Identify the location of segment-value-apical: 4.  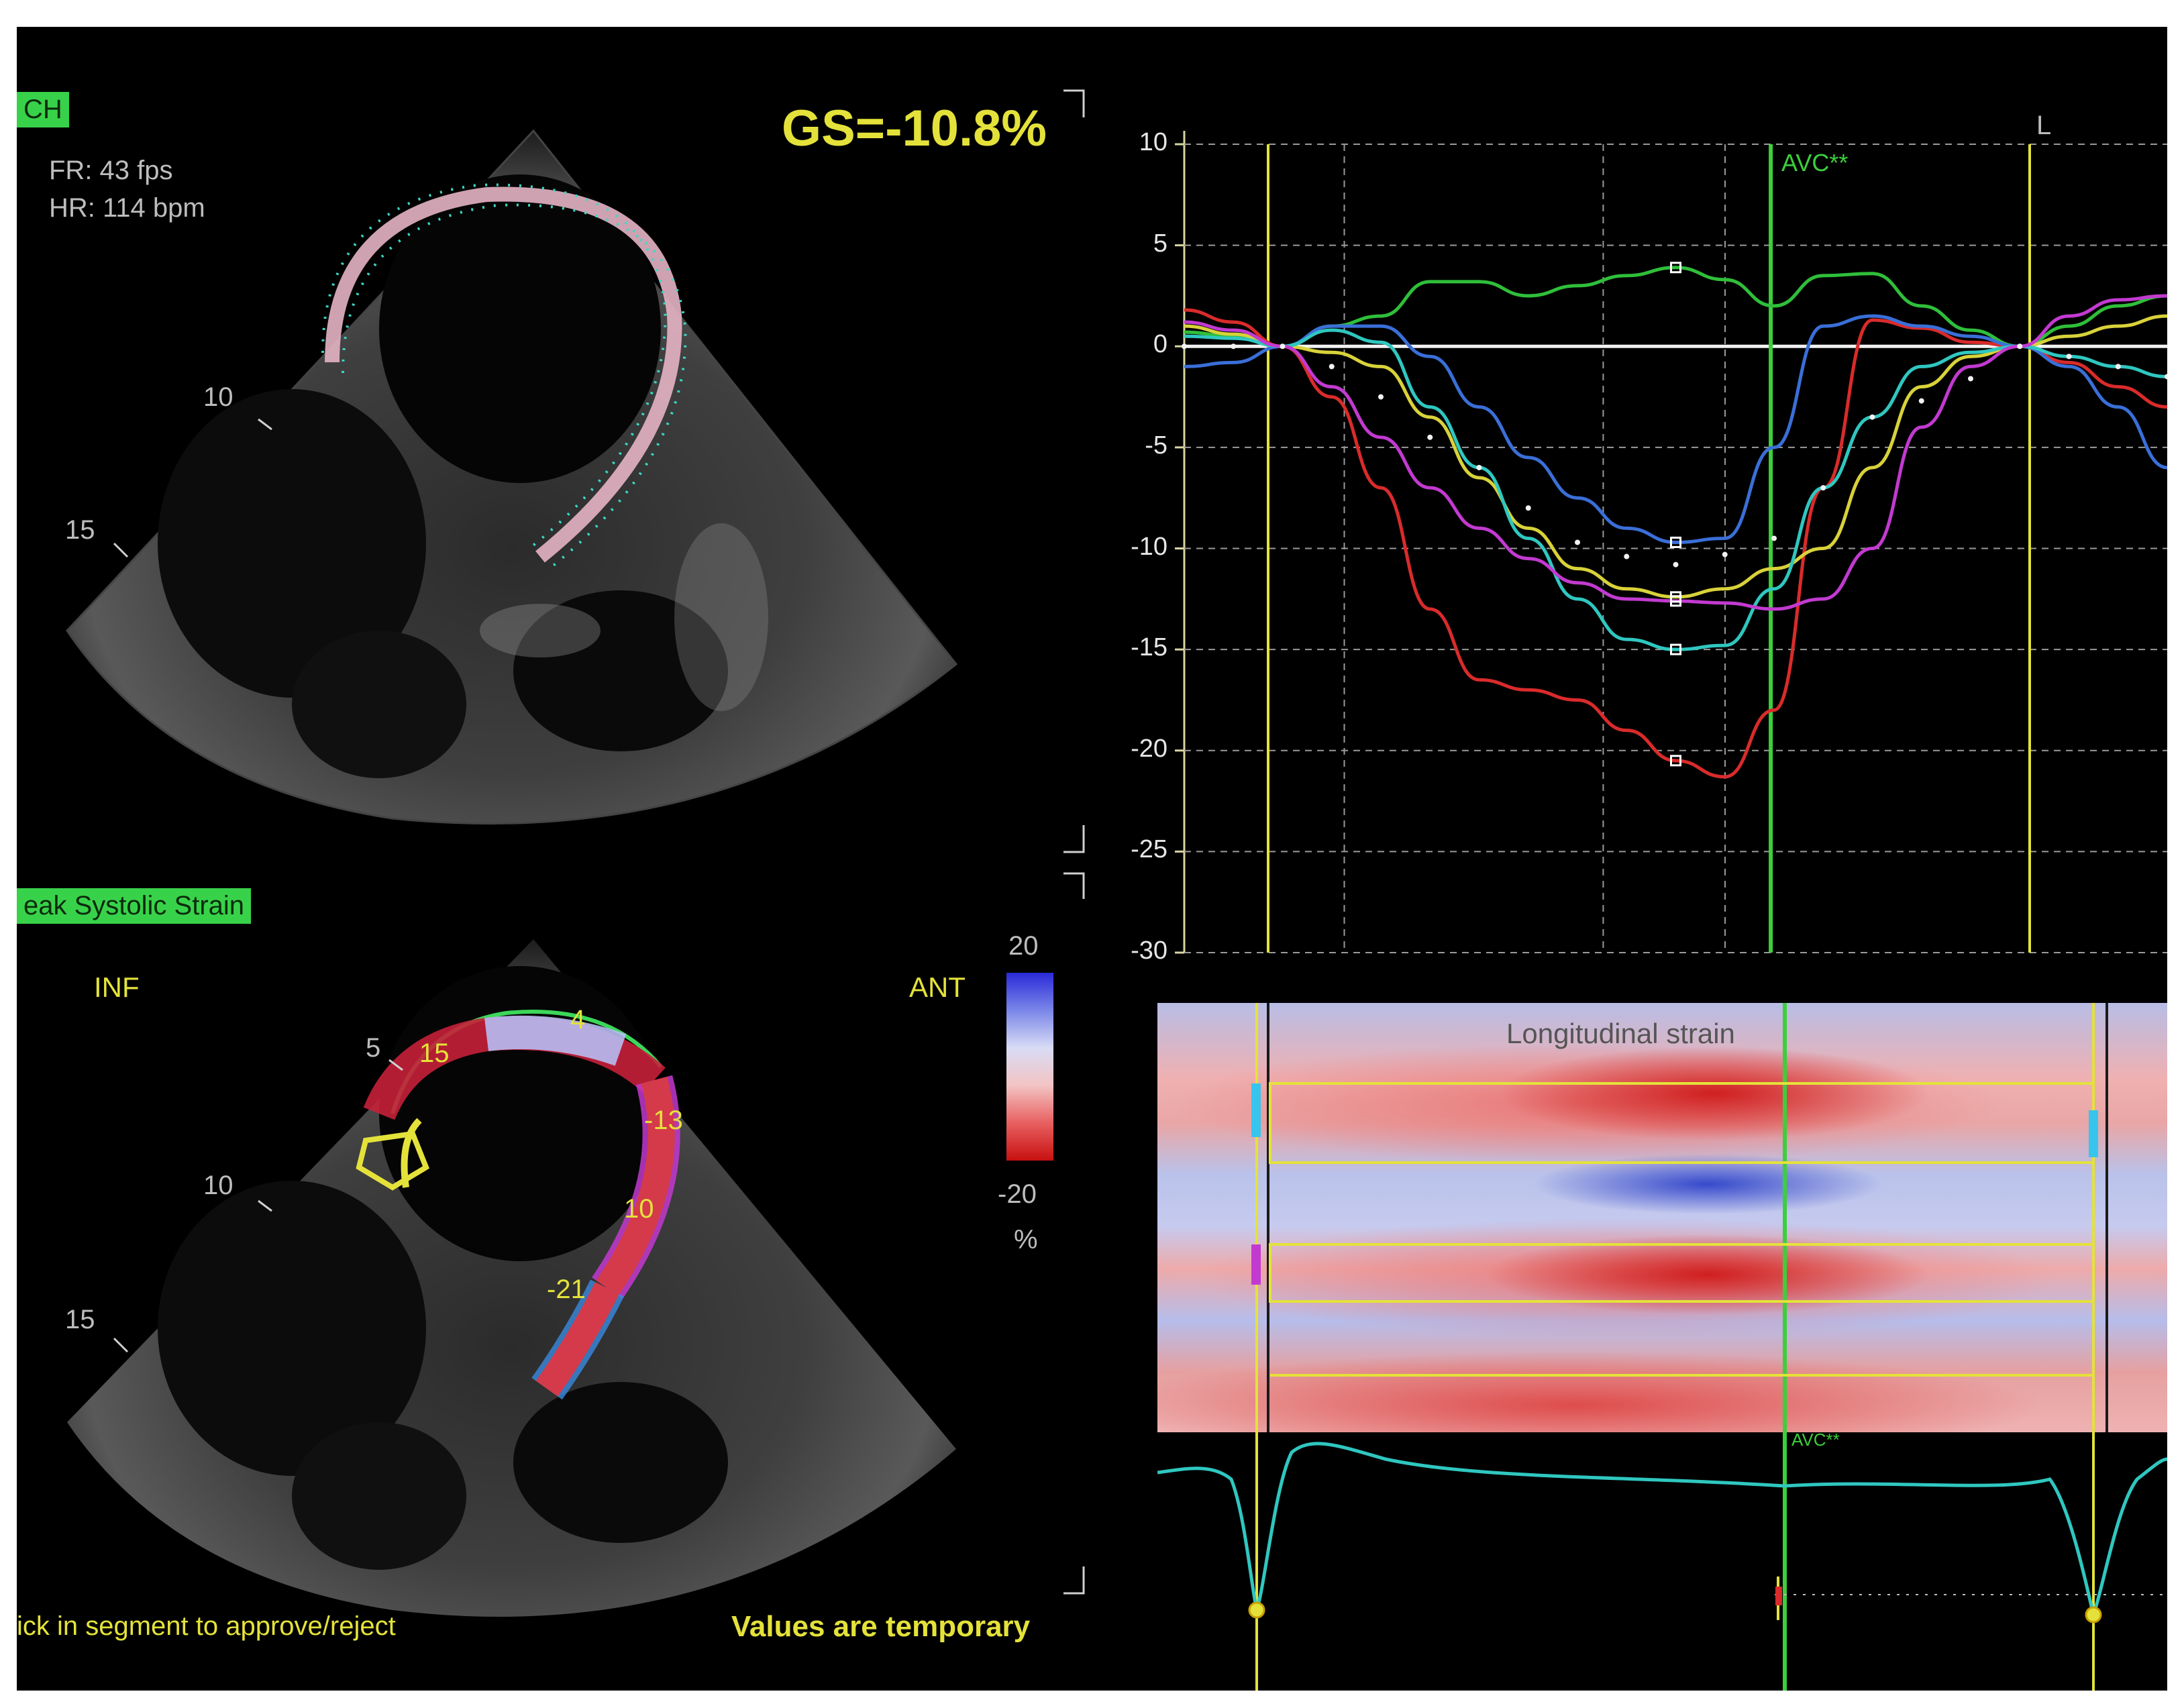
(578, 1020).